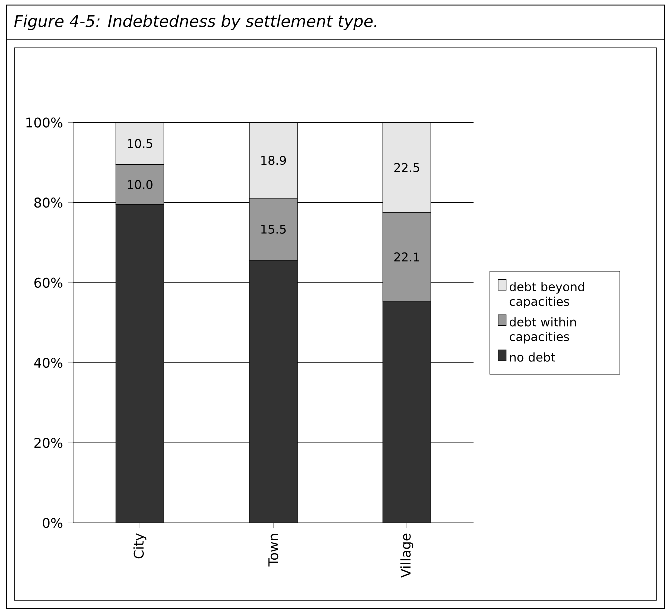  What do you see at coordinates (44, 123) in the screenshot?
I see `y-tick-label: 100%` at bounding box center [44, 123].